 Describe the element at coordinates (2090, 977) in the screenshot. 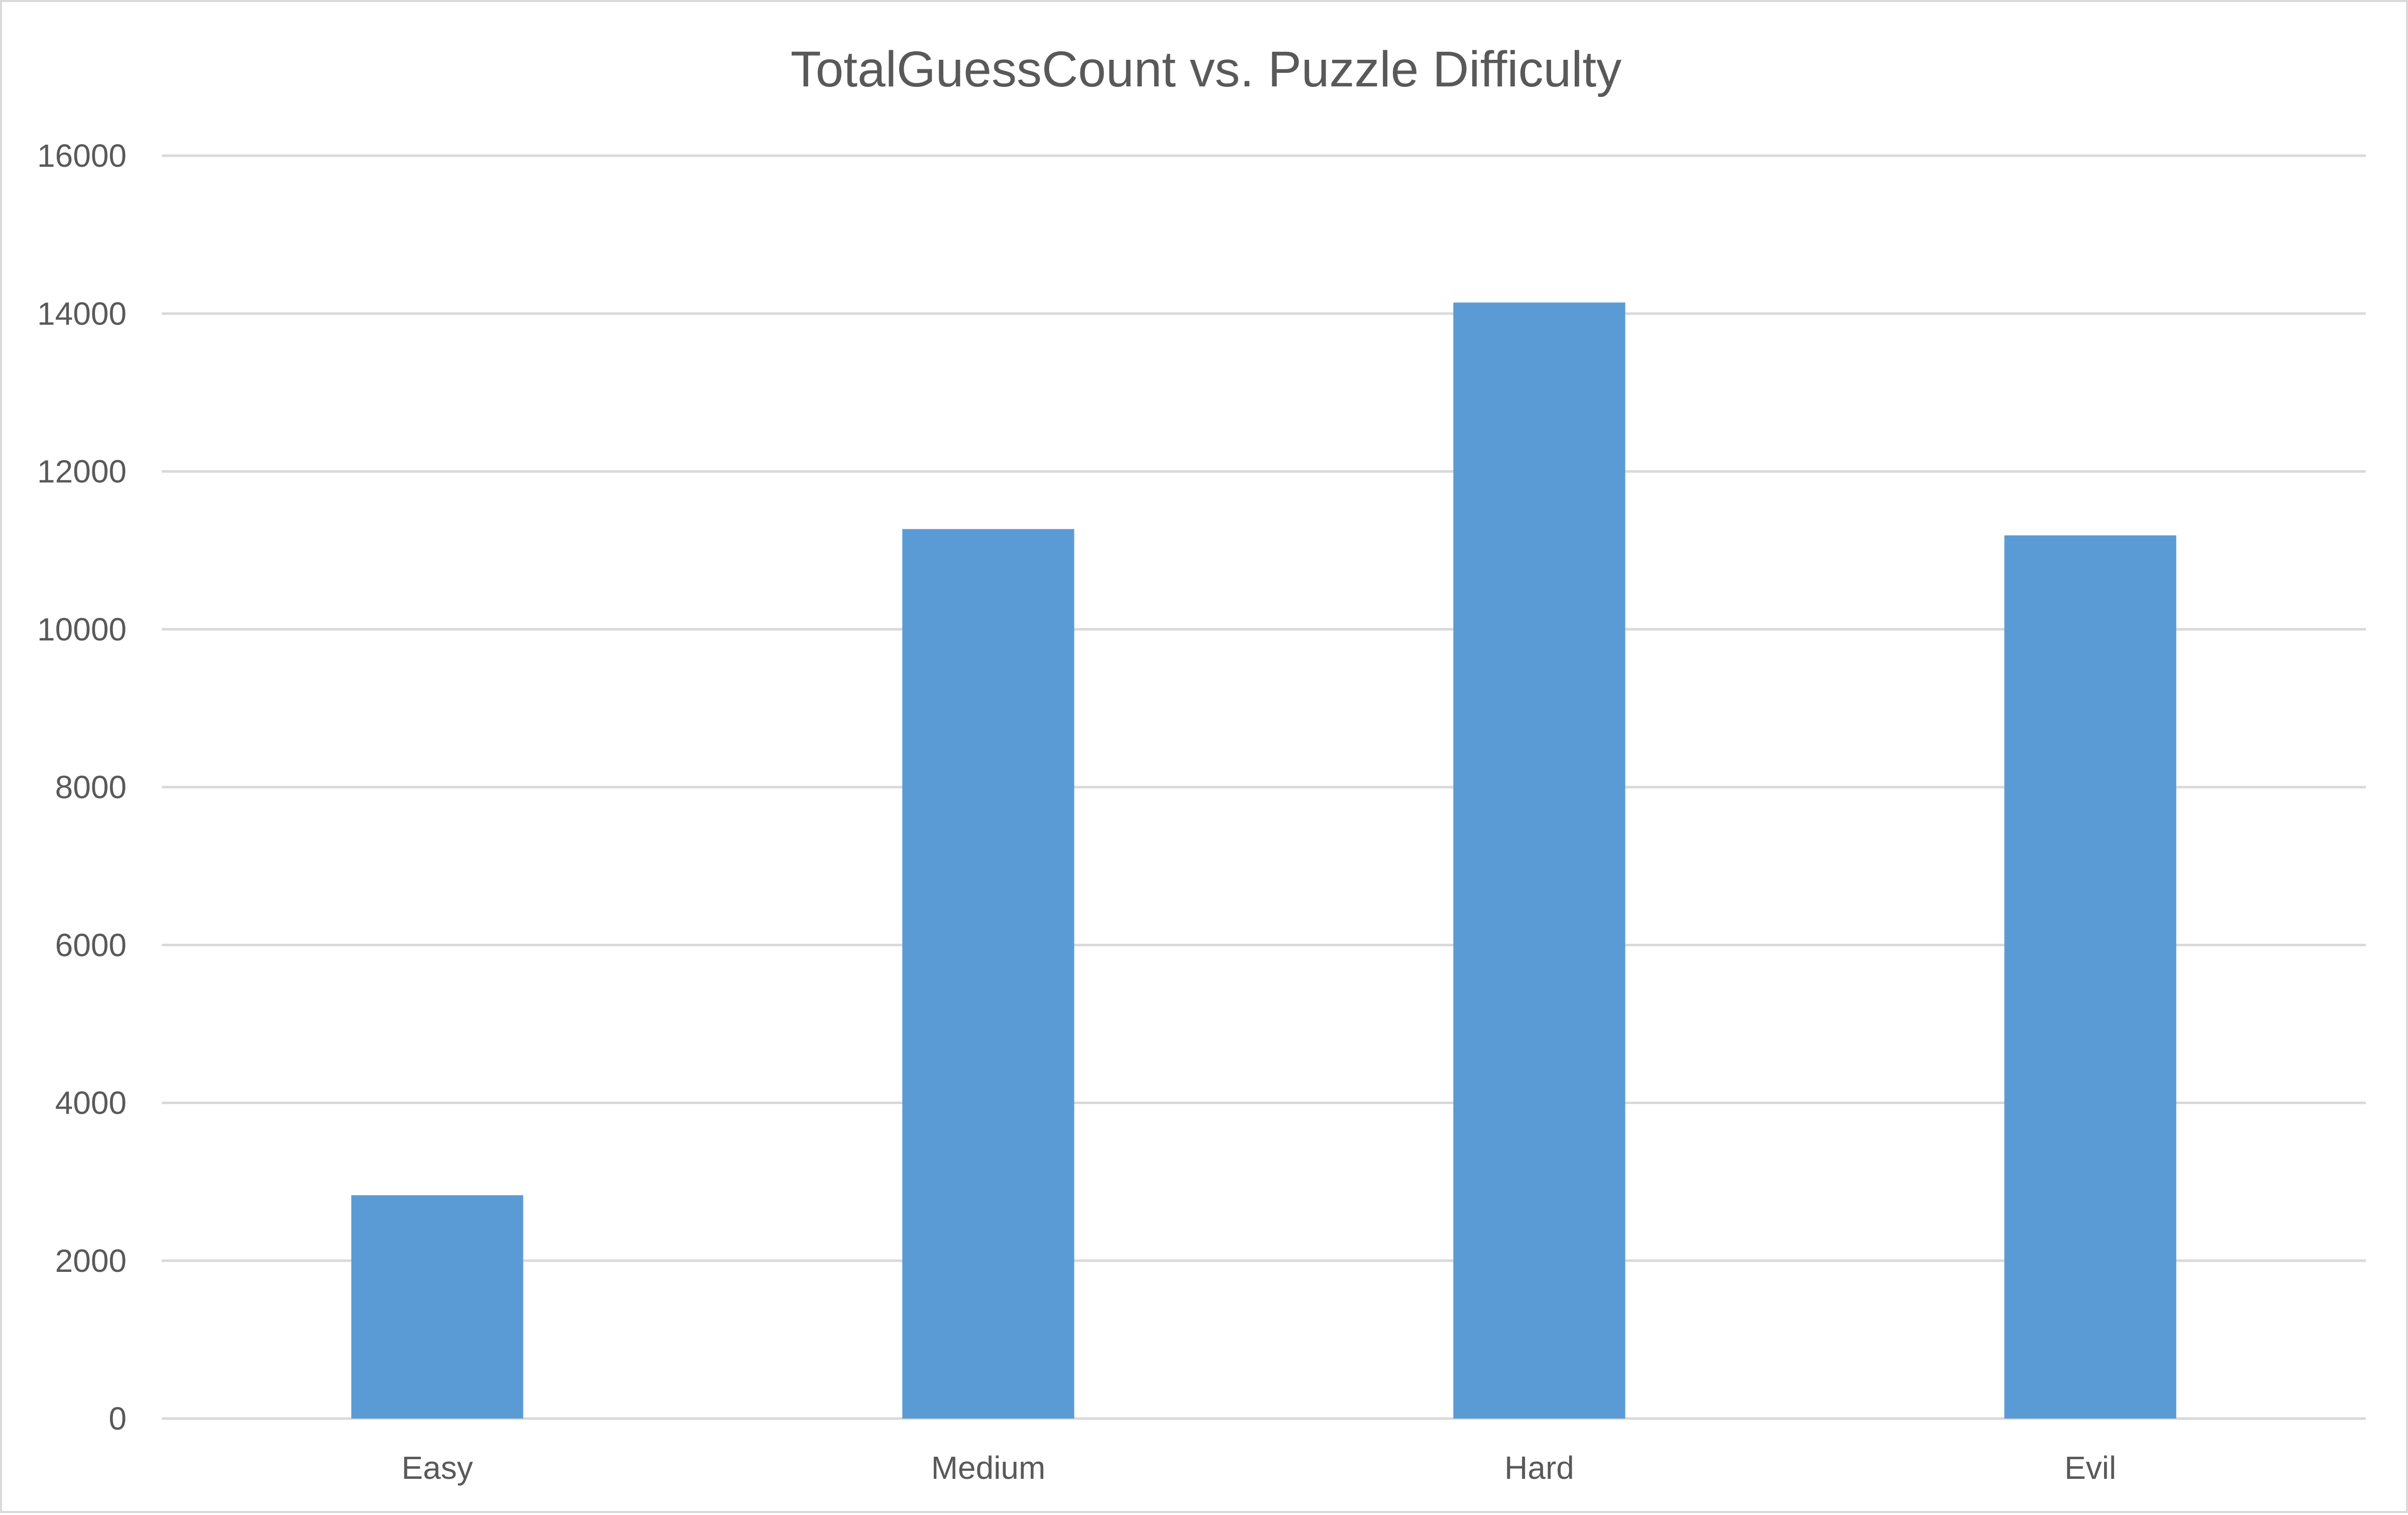

I see `bar-evil` at that location.